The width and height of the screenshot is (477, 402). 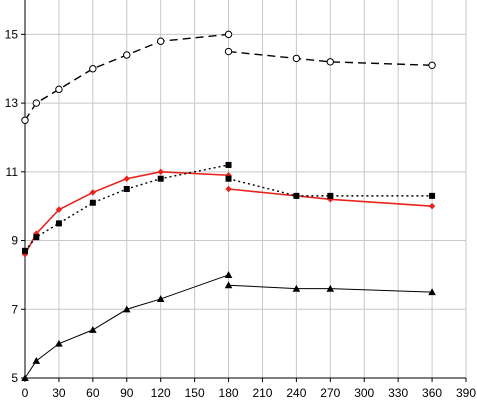 What do you see at coordinates (14, 309) in the screenshot?
I see `y-tick-label: 7` at bounding box center [14, 309].